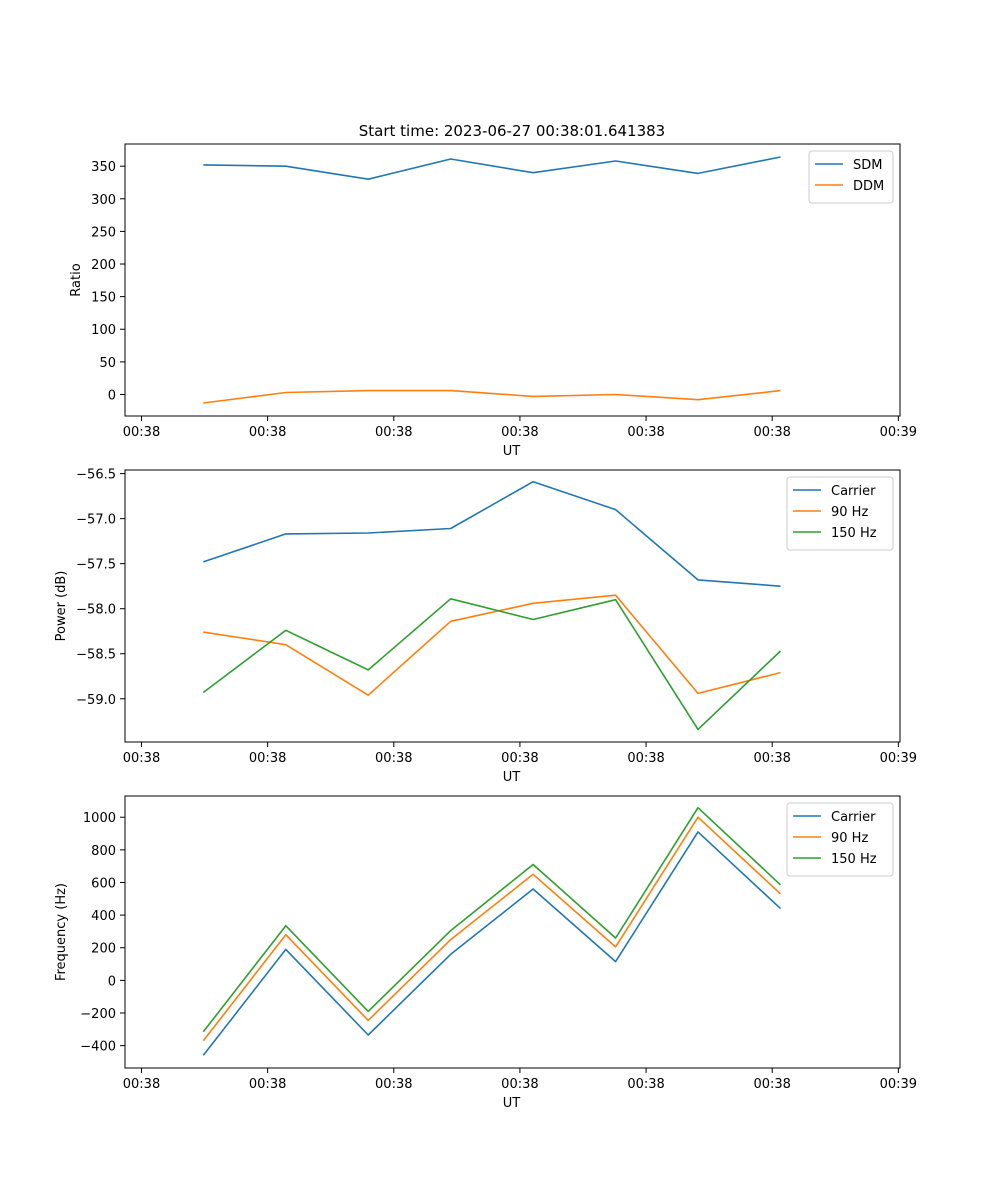 This screenshot has height=1200, width=1000. I want to click on y-tick-label: −200, so click(98, 1014).